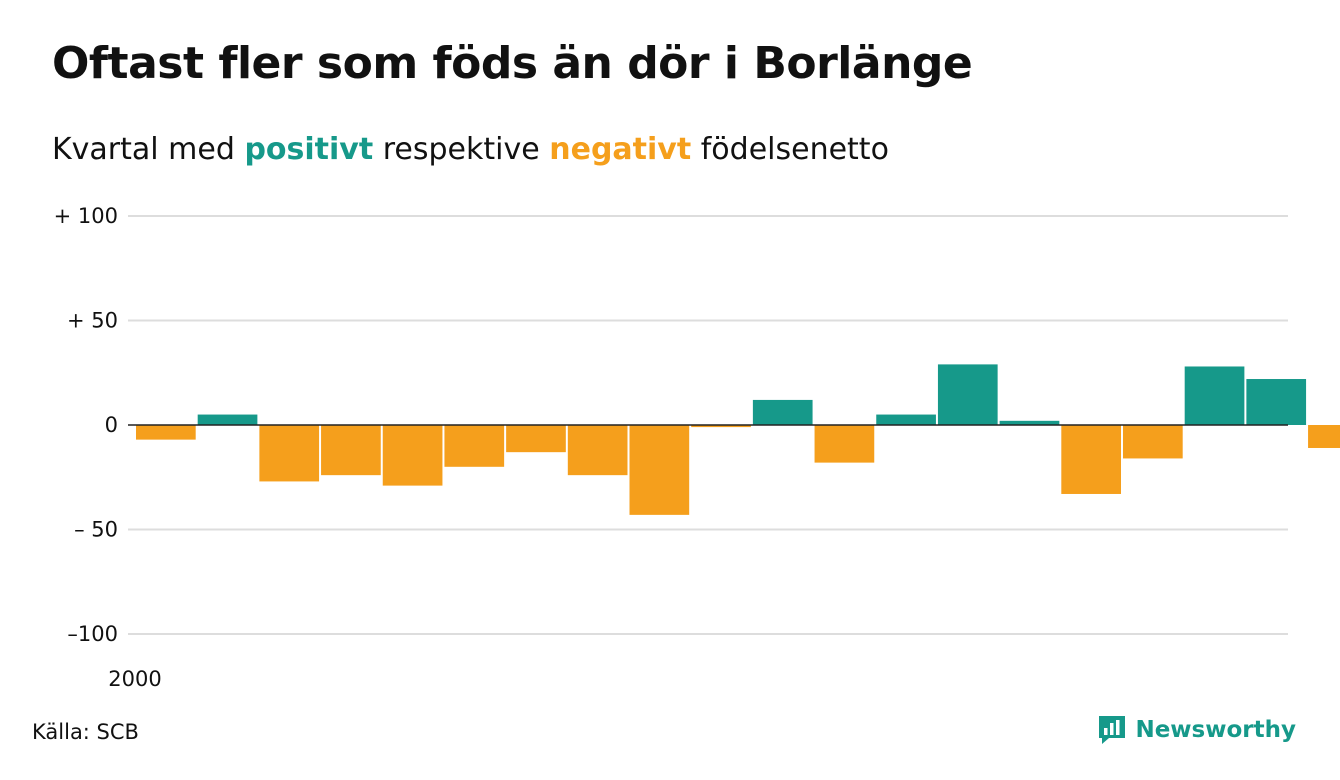 The width and height of the screenshot is (1340, 780). I want to click on subtitle-prefix: Kvartal med, so click(143, 149).